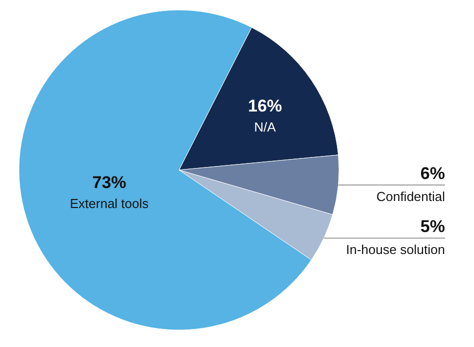 The width and height of the screenshot is (474, 347). Describe the element at coordinates (110, 203) in the screenshot. I see `slice-label: External tools` at that location.